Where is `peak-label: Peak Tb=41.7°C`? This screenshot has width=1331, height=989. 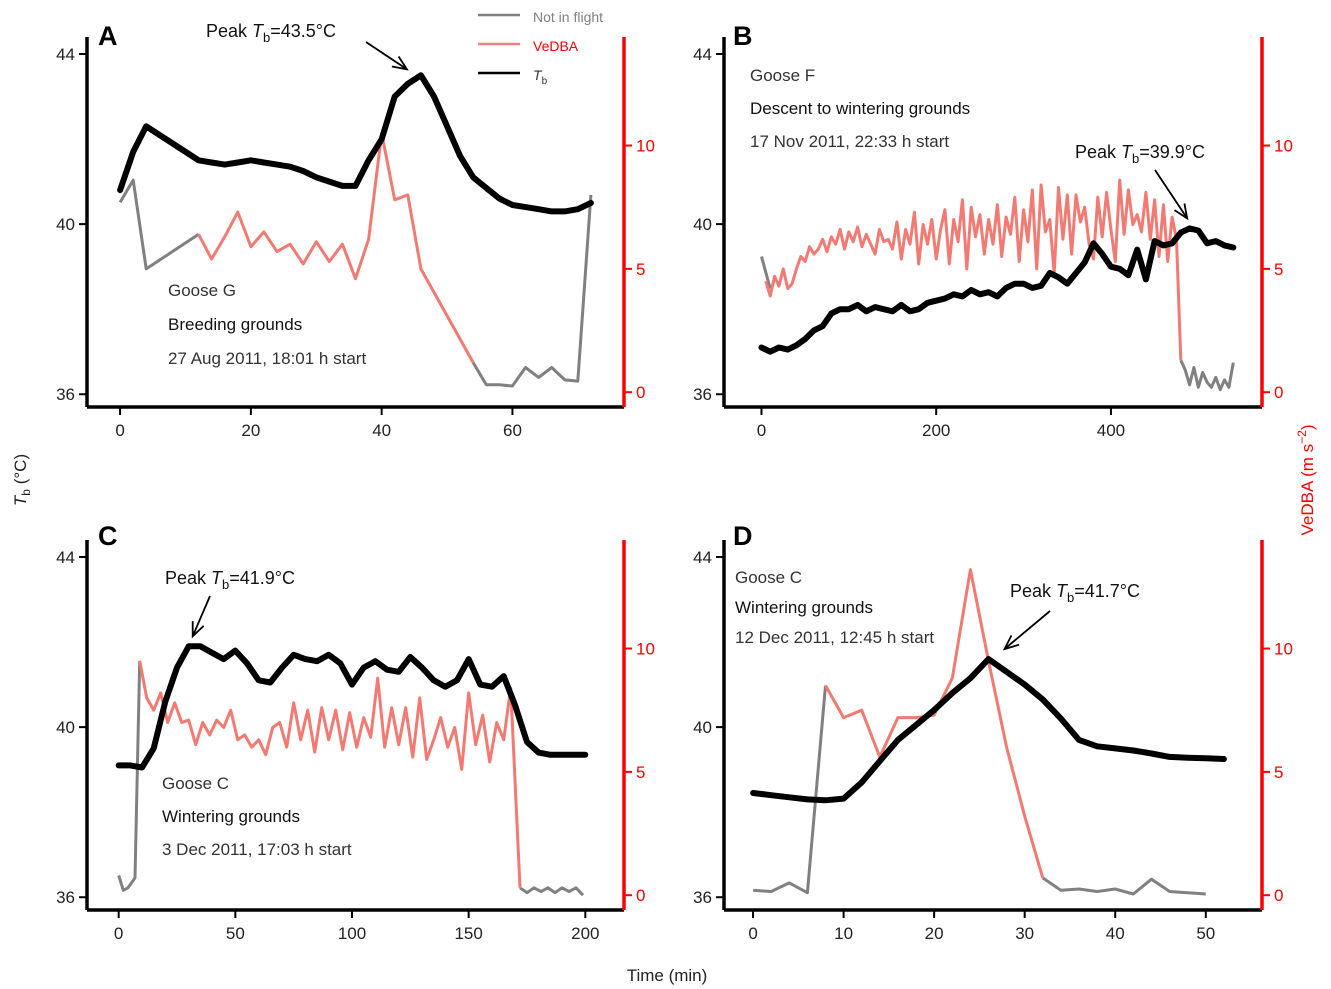 peak-label: Peak Tb=41.7°C is located at coordinates (1075, 593).